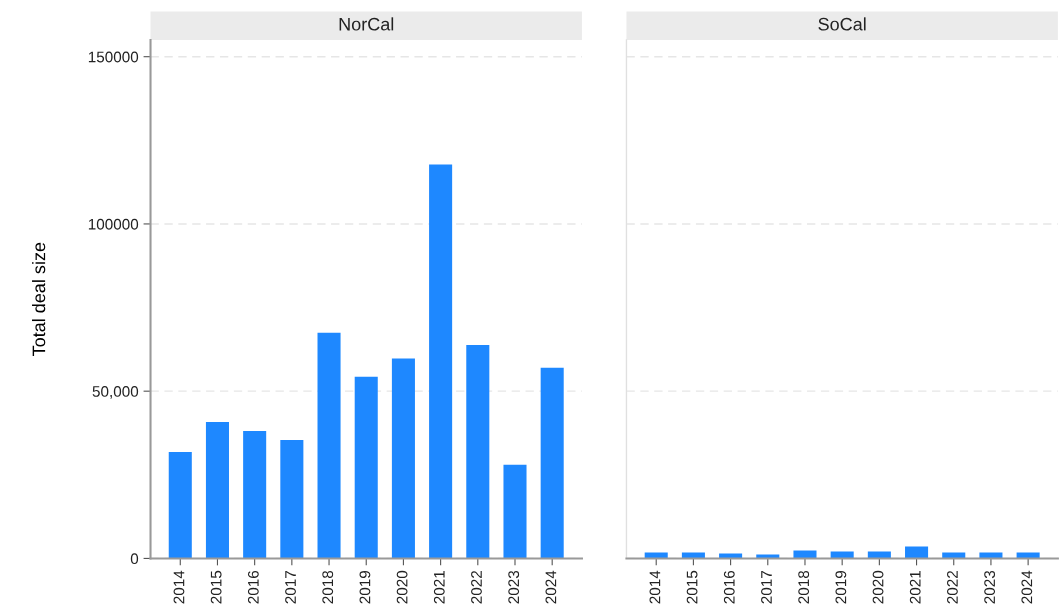 The width and height of the screenshot is (1060, 615). I want to click on y-axis-title: Total deal size, so click(39, 299).